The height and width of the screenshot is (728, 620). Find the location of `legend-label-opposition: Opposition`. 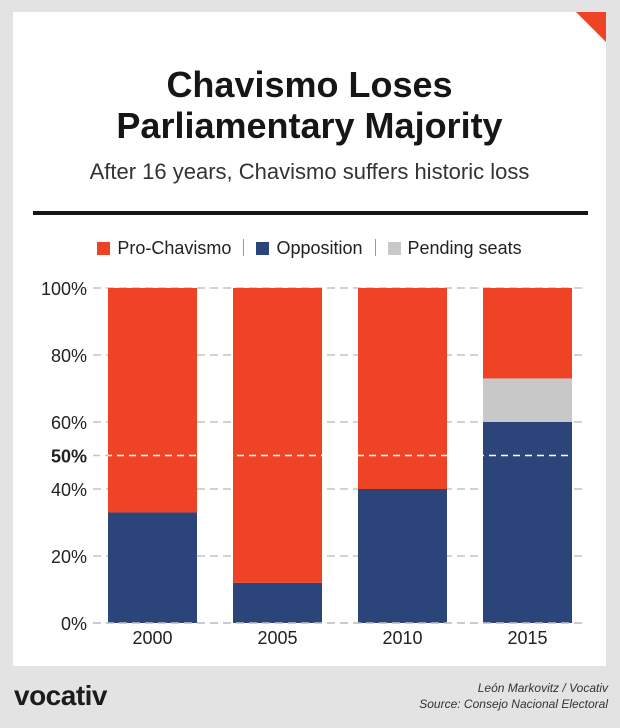

legend-label-opposition: Opposition is located at coordinates (319, 248).